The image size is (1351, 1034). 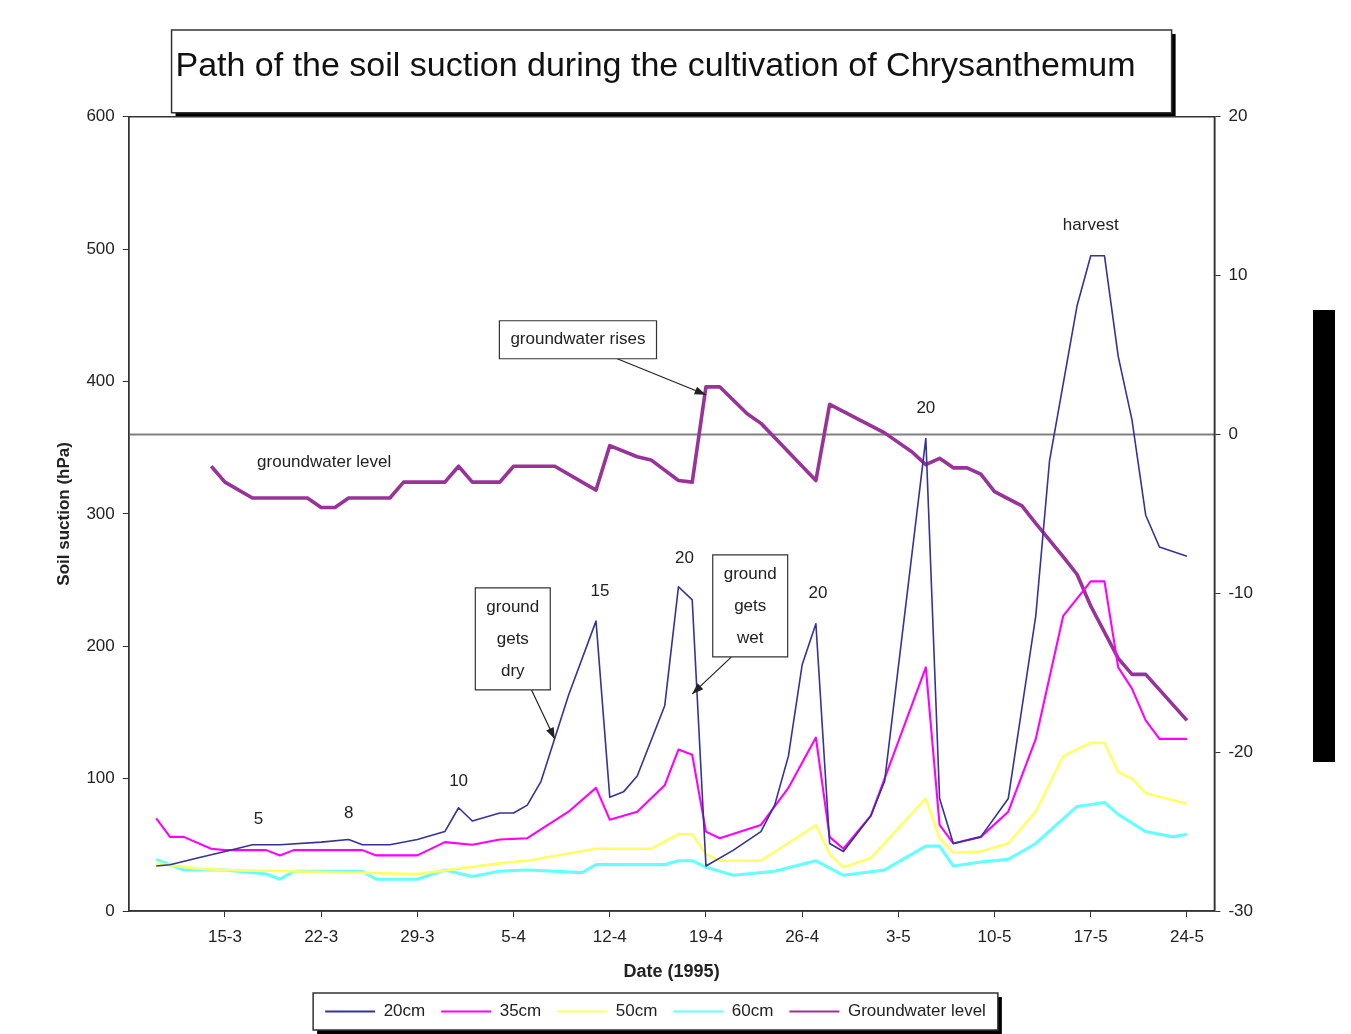 I want to click on legend-label: Groundwater level, so click(x=916, y=1011).